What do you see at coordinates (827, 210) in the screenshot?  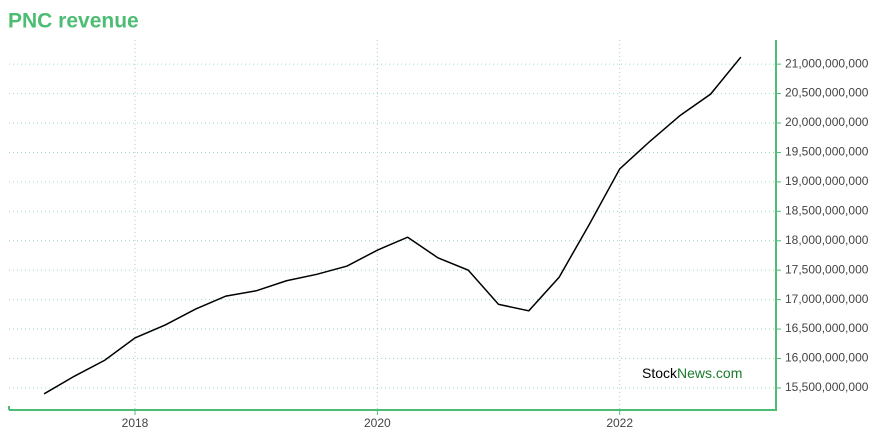 I see `y-tick-label: 18,500,000,000` at bounding box center [827, 210].